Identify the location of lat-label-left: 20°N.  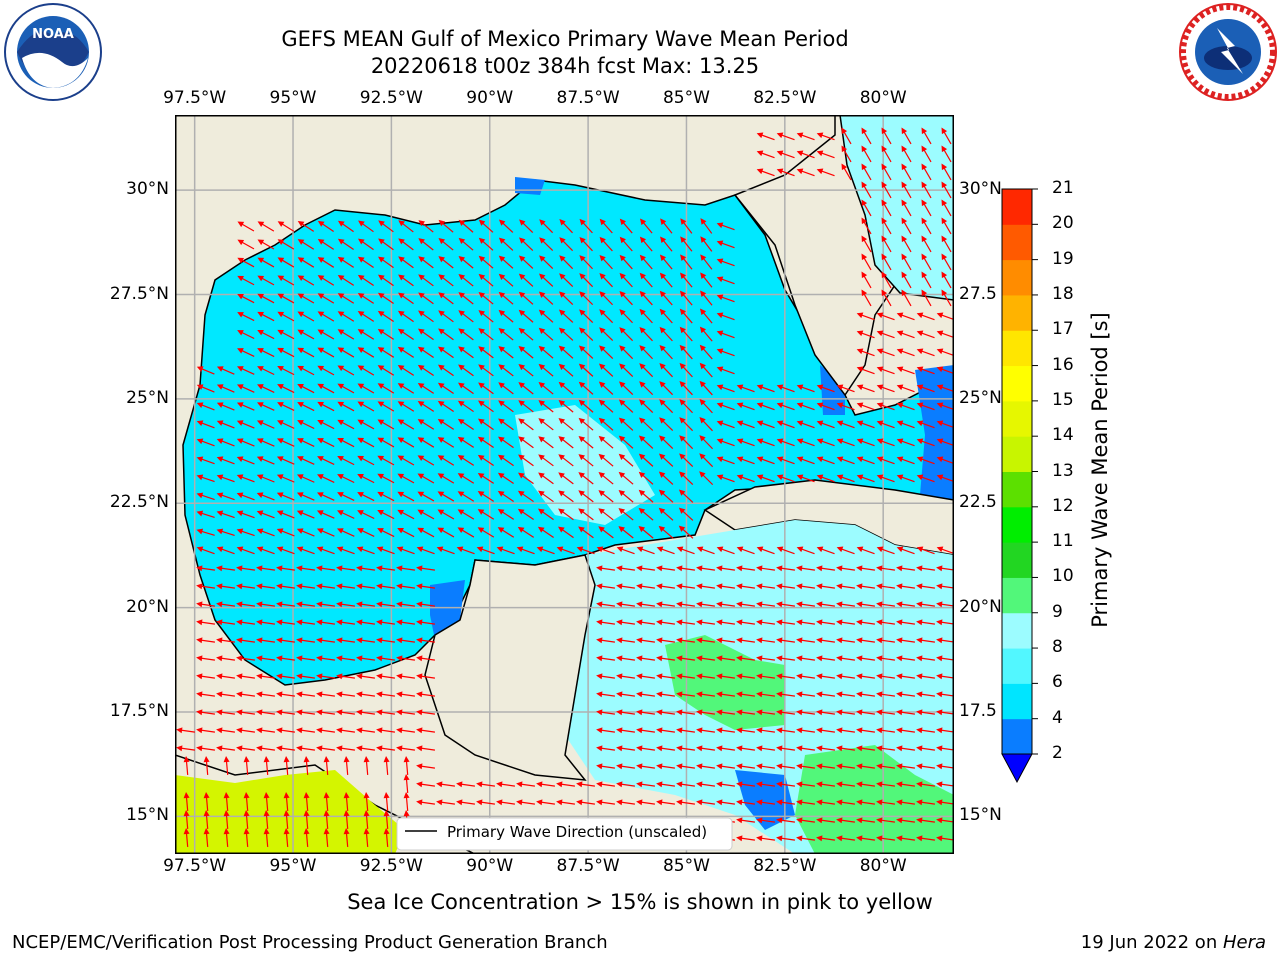
(147, 606).